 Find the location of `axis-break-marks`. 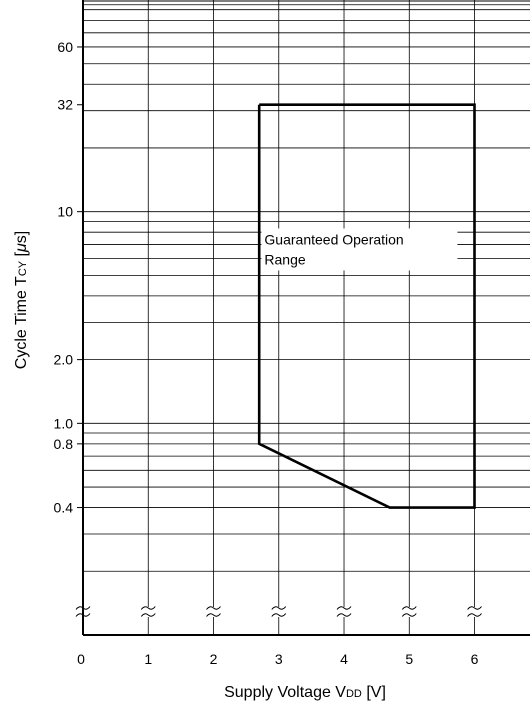

axis-break-marks is located at coordinates (301, 611).